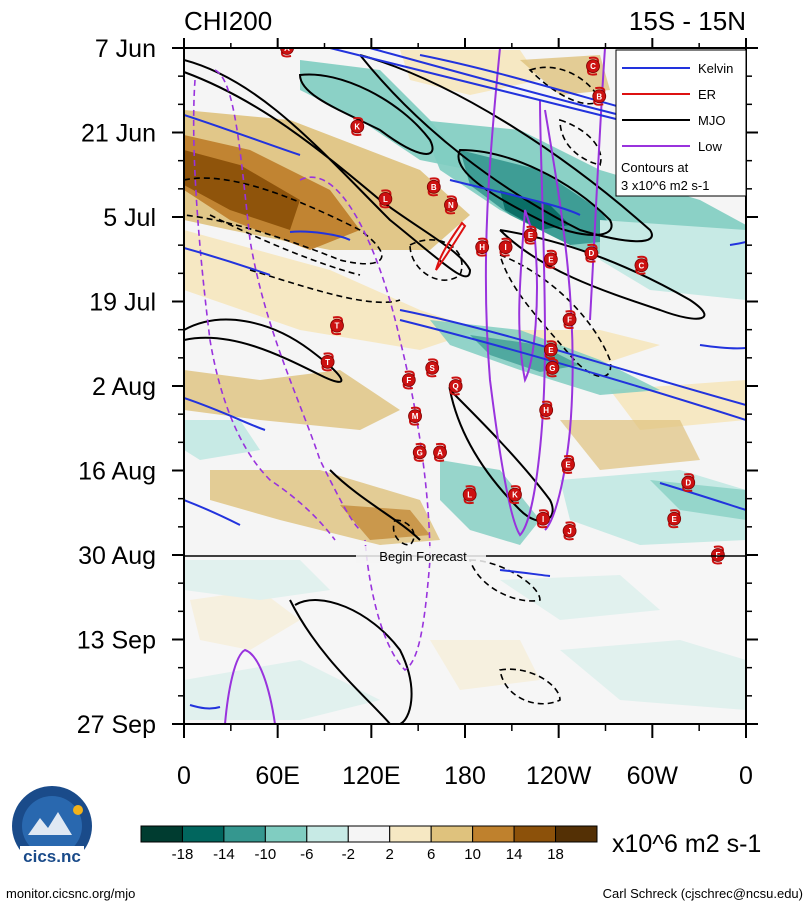  Describe the element at coordinates (687, 21) in the screenshot. I see `title-right: 15S - 15N` at that location.